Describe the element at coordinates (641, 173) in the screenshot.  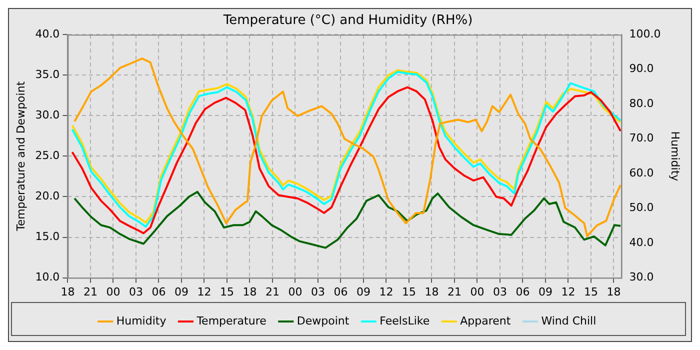
I see `y2-tick-label: 60.0` at that location.